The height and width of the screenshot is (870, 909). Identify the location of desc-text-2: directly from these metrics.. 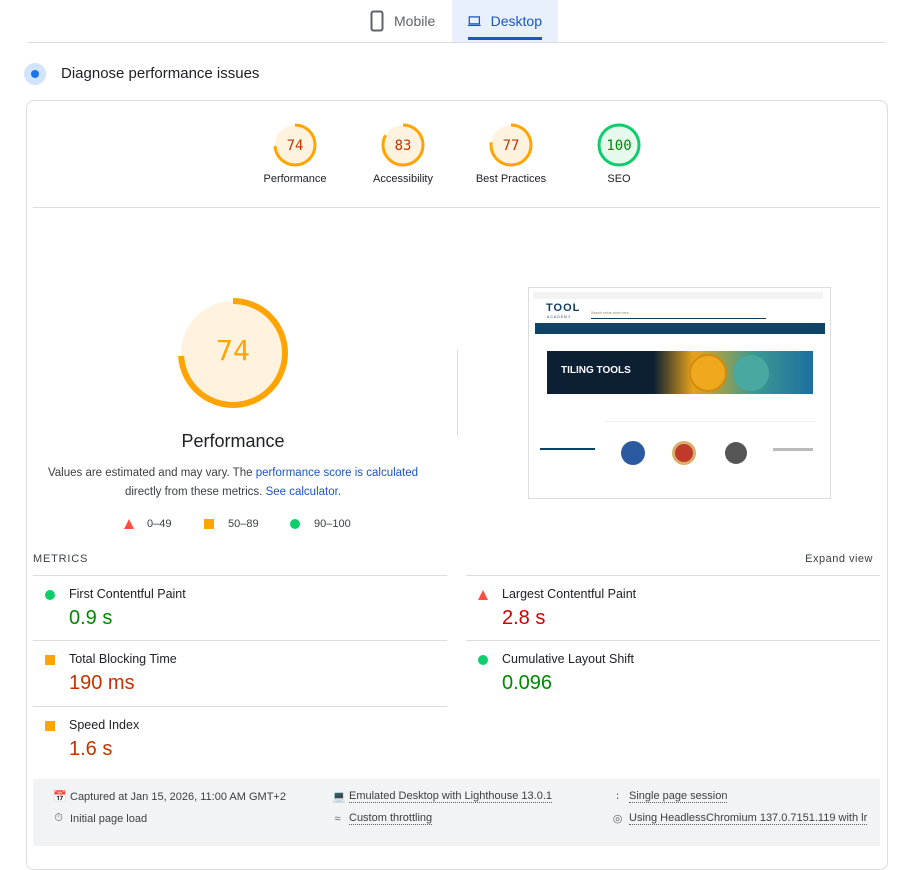
(195, 492).